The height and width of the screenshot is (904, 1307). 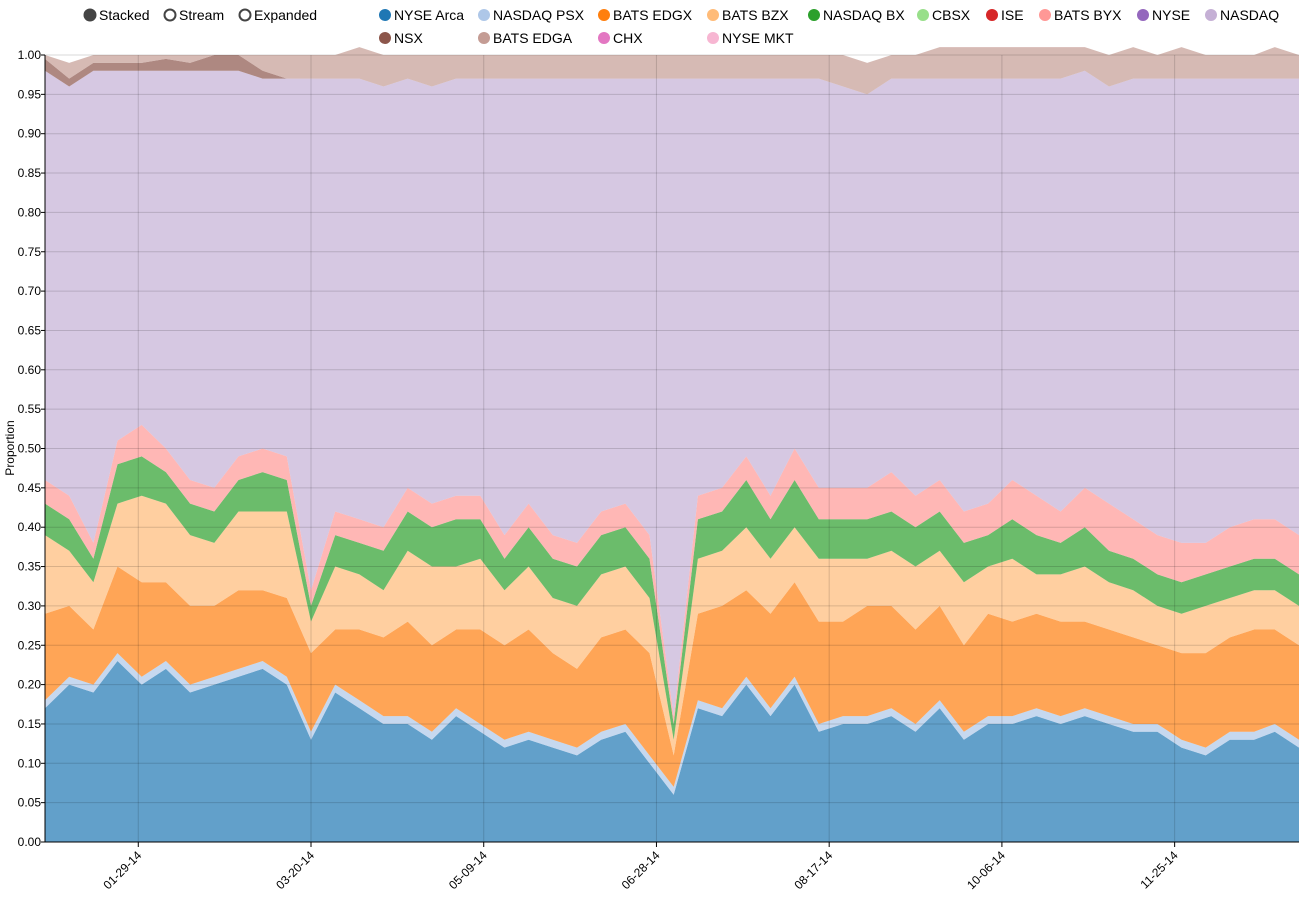 I want to click on legend-label: NYSE, so click(x=1171, y=15).